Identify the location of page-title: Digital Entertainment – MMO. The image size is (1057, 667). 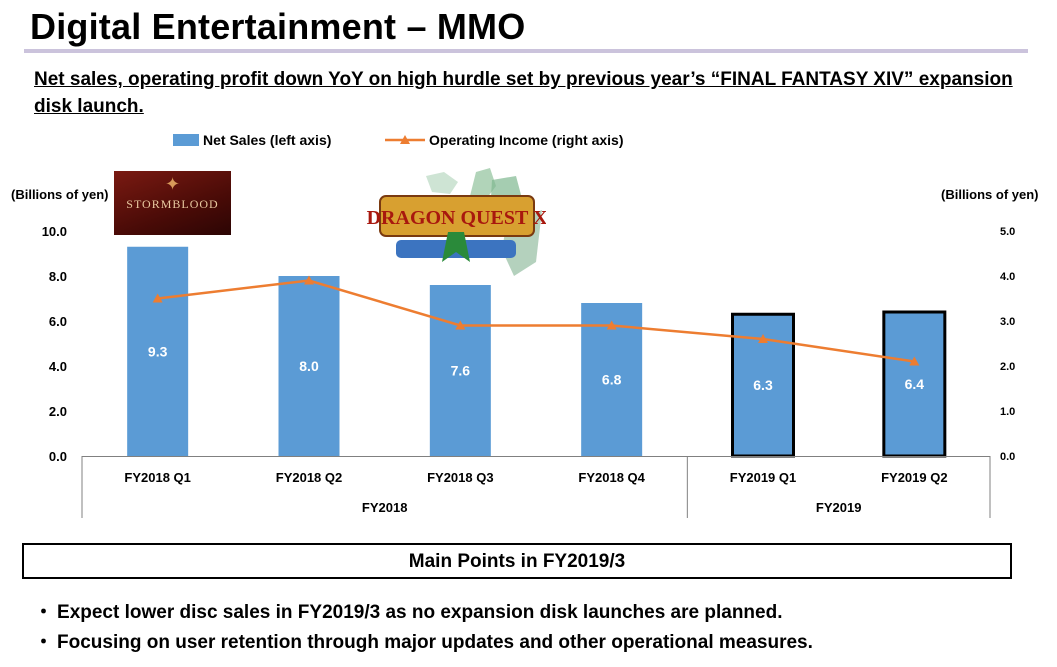
(278, 26).